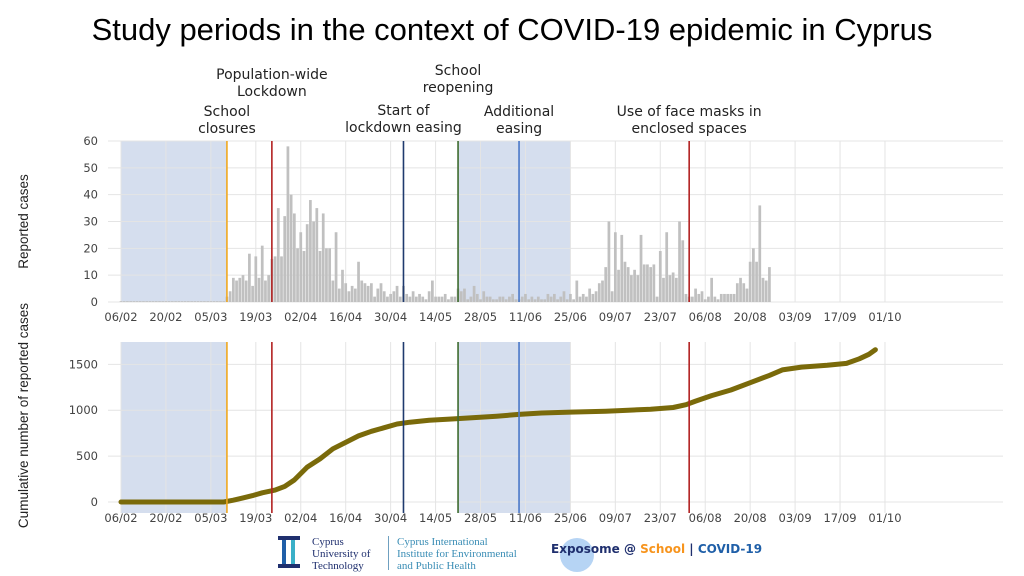 The width and height of the screenshot is (1024, 576). I want to click on y-tick-label: 1500, so click(83, 364).